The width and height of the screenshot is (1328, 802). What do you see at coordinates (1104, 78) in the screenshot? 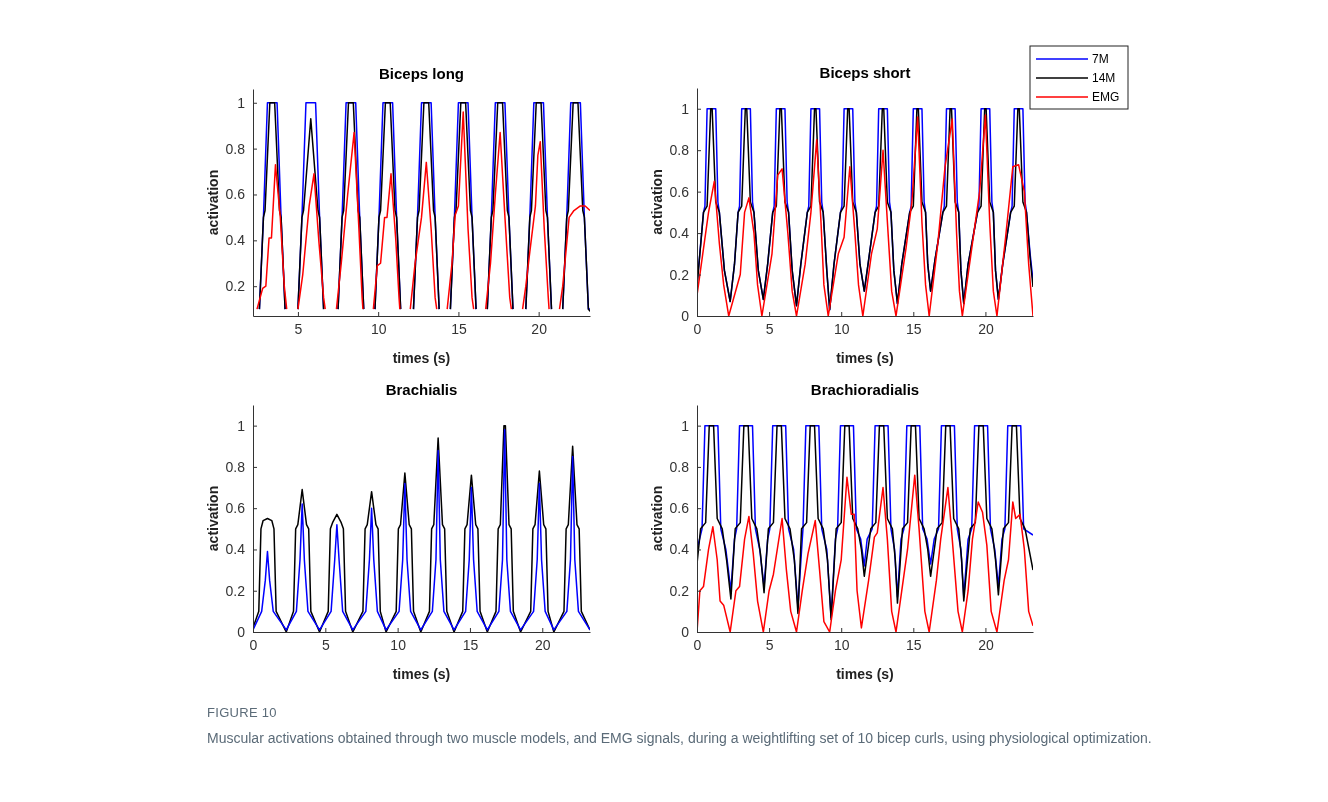
I see `legend-label: 14M` at bounding box center [1104, 78].